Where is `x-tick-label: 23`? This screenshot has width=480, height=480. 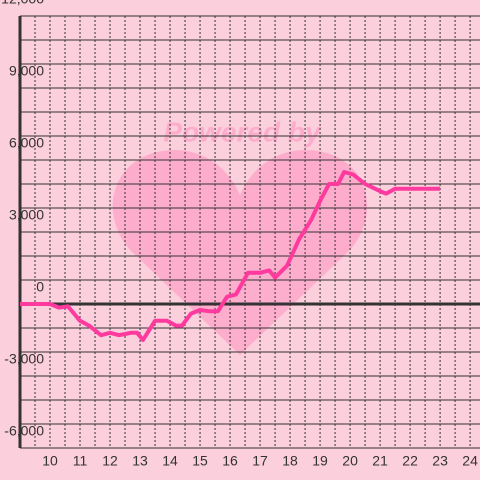
x-tick-label: 23 is located at coordinates (440, 461).